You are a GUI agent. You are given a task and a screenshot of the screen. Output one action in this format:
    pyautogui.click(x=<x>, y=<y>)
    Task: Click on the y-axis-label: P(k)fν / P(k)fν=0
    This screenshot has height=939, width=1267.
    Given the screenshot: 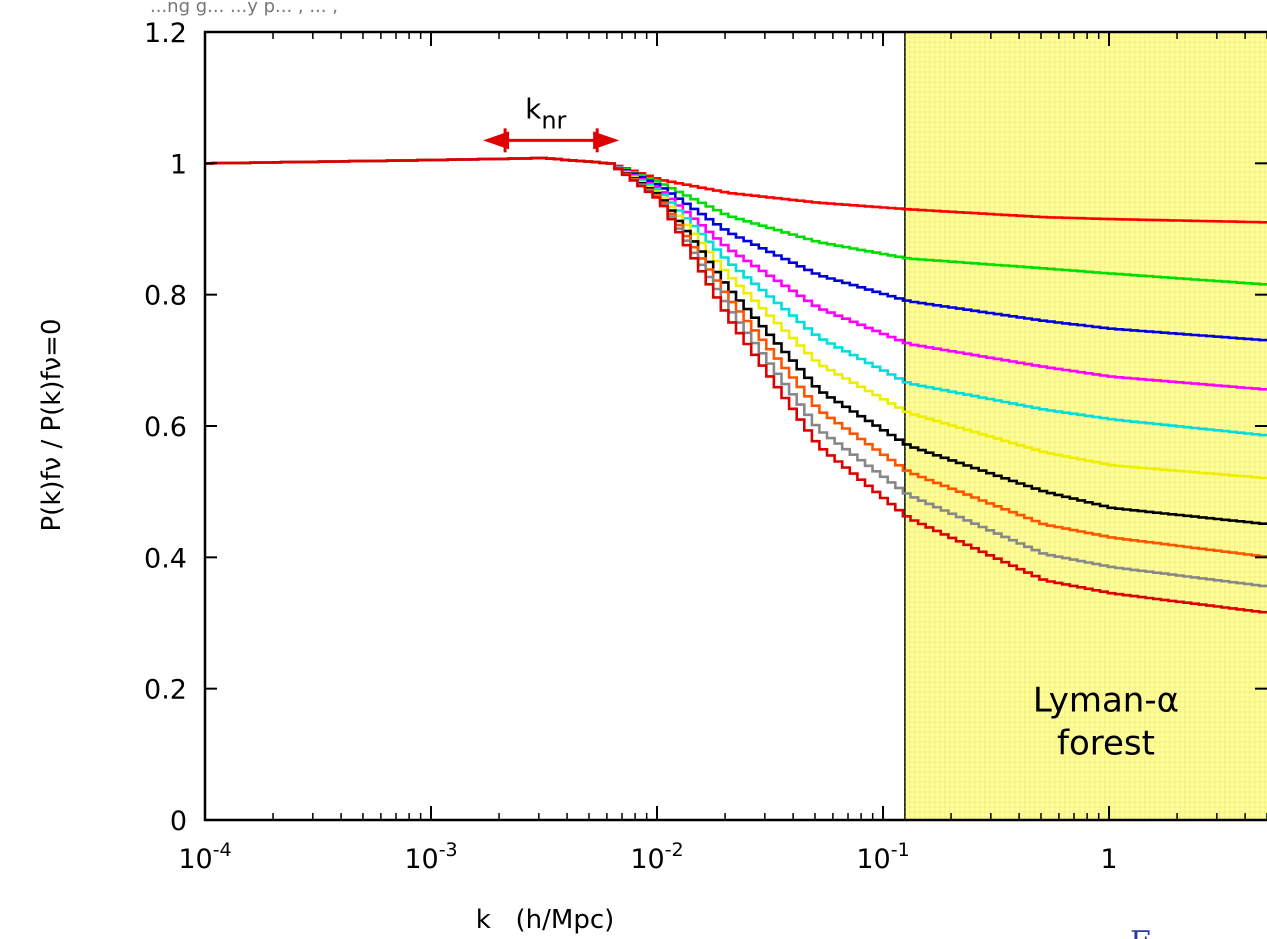 What is the action you would take?
    pyautogui.click(x=52, y=424)
    